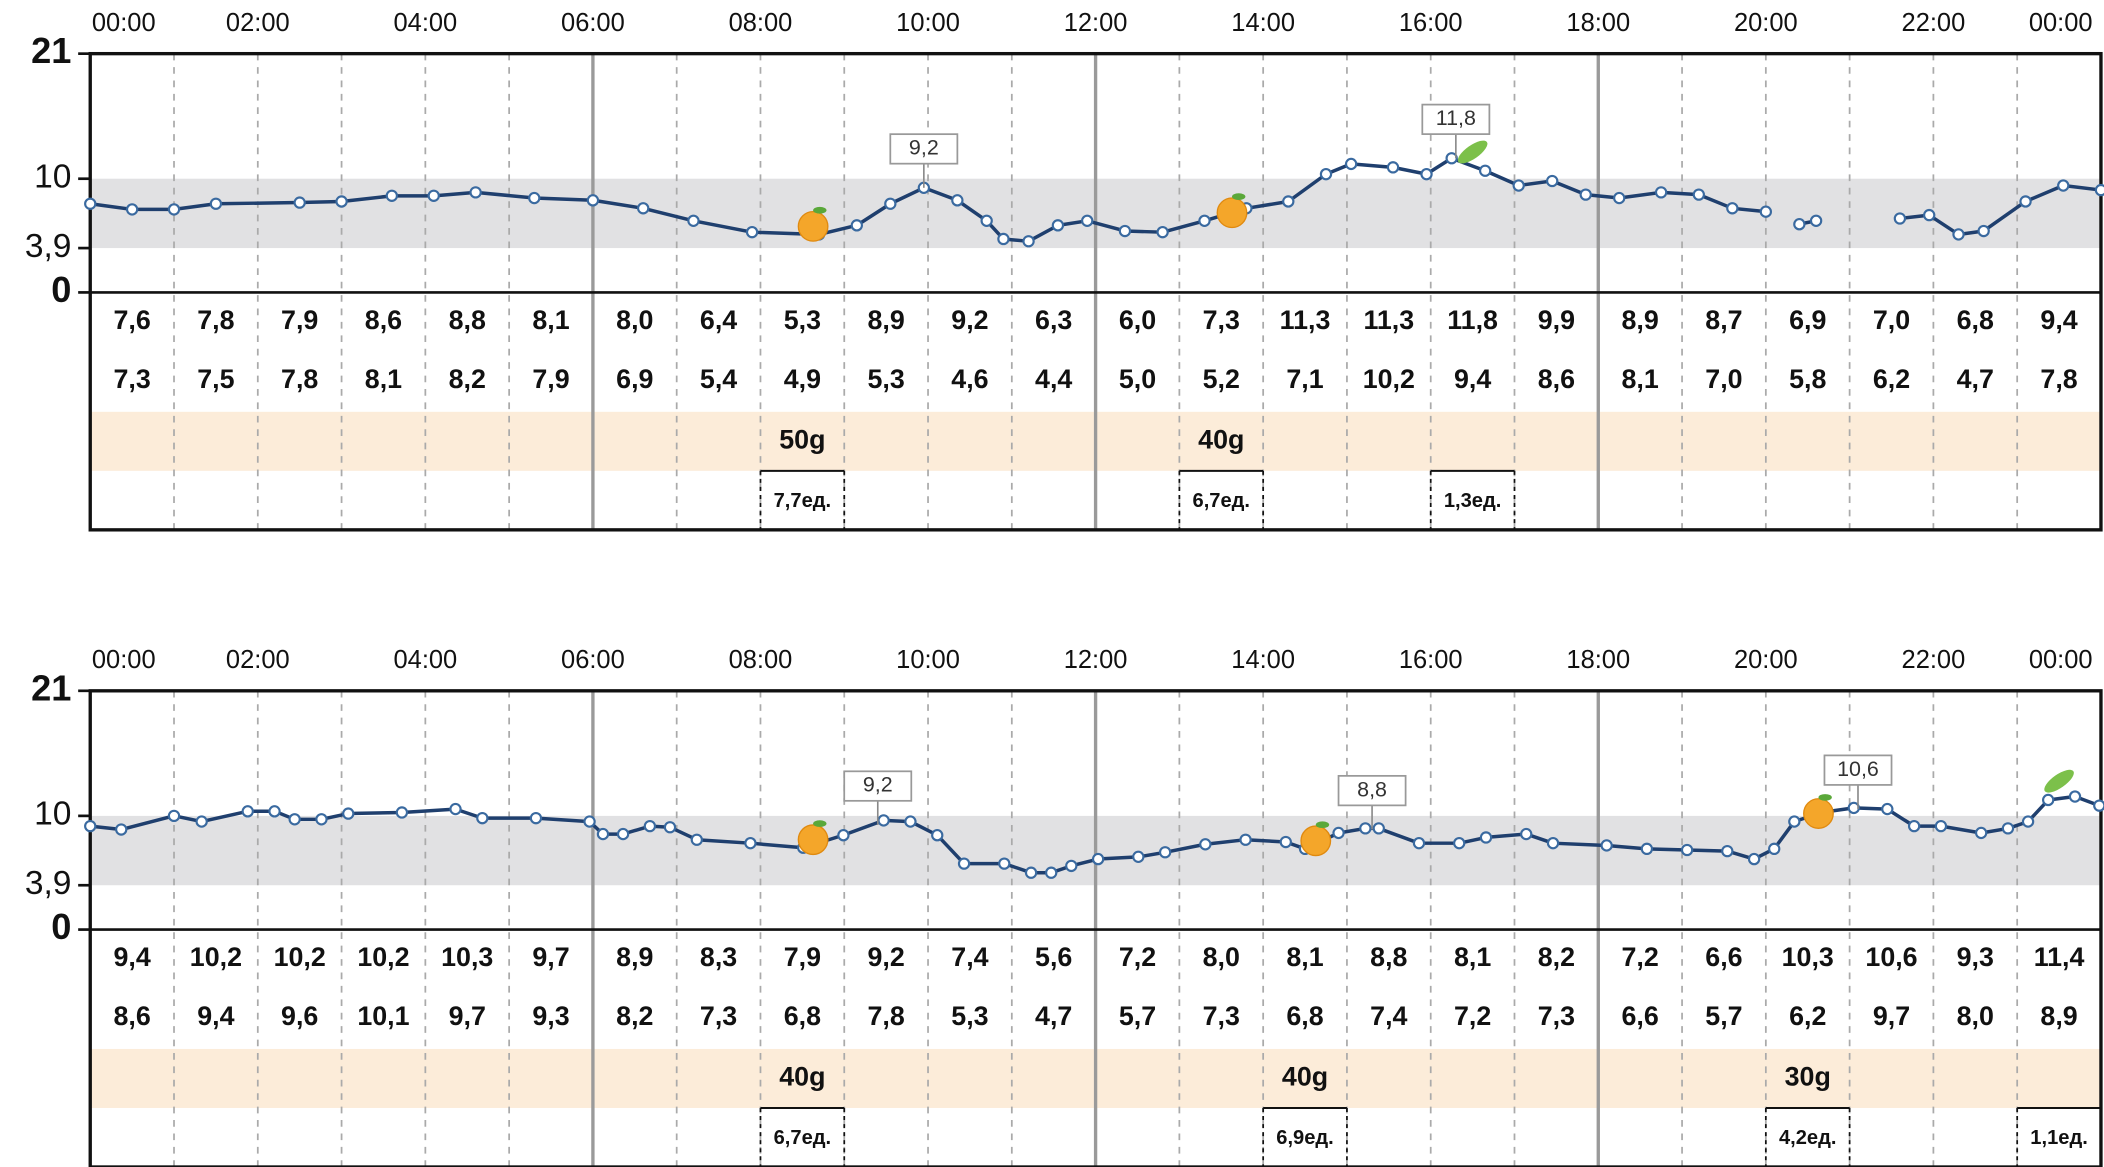 This screenshot has height=1167, width=2104. What do you see at coordinates (1891, 957) in the screenshot?
I see `table-cell: 10,6` at bounding box center [1891, 957].